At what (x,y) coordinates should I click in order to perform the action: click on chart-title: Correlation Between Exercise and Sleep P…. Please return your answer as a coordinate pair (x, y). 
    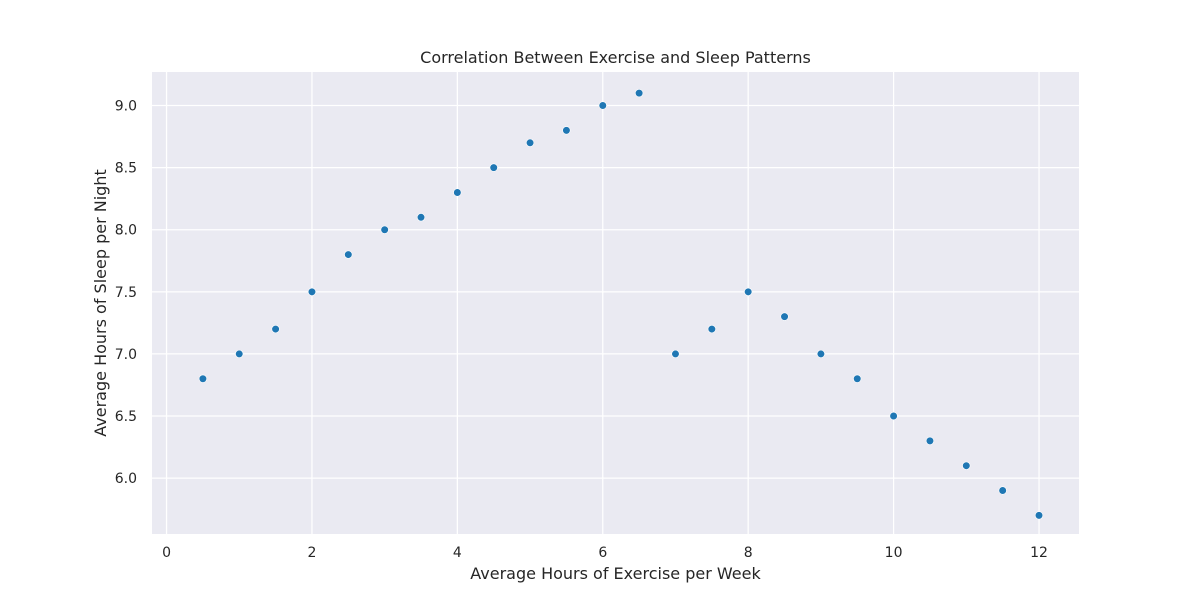
    Looking at the image, I should click on (615, 57).